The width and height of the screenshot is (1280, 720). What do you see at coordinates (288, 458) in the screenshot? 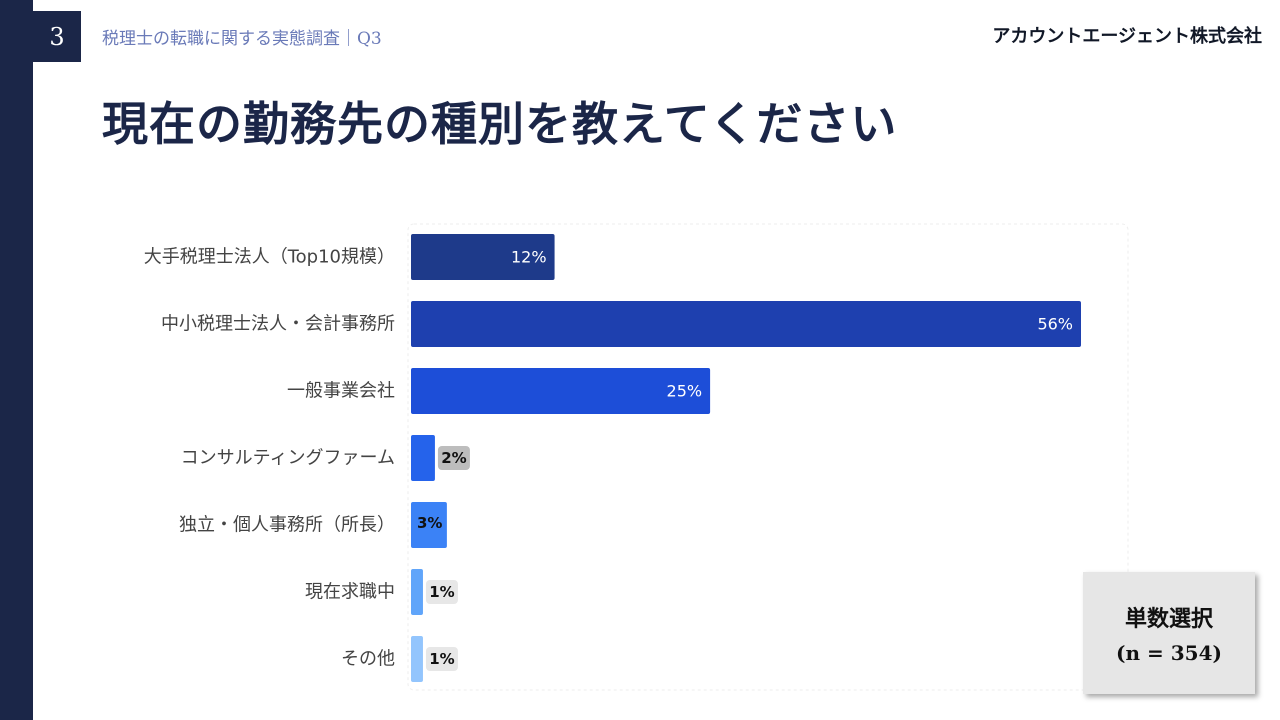
I see `category-label: コンサルティングファーム` at bounding box center [288, 458].